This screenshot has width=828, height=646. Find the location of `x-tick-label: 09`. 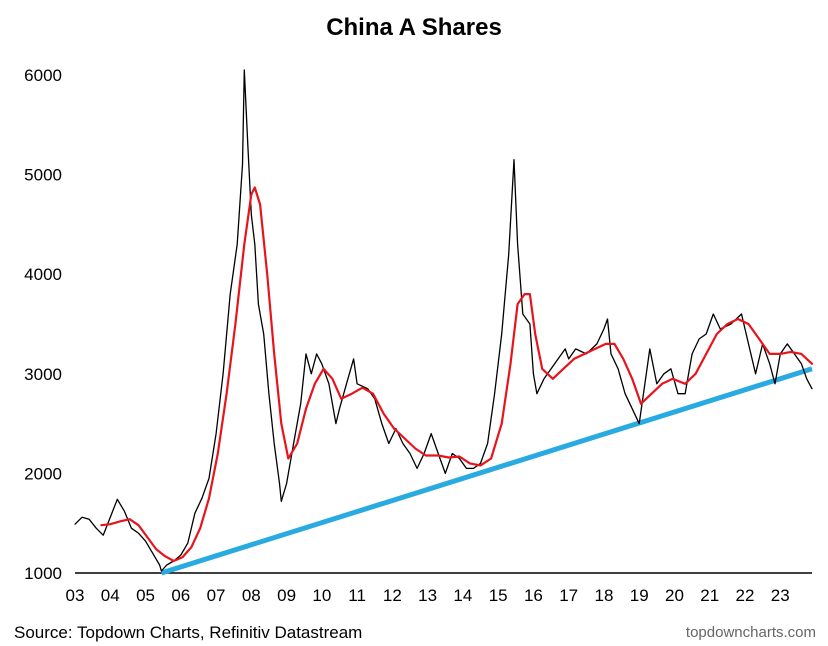

x-tick-label: 09 is located at coordinates (286, 595).